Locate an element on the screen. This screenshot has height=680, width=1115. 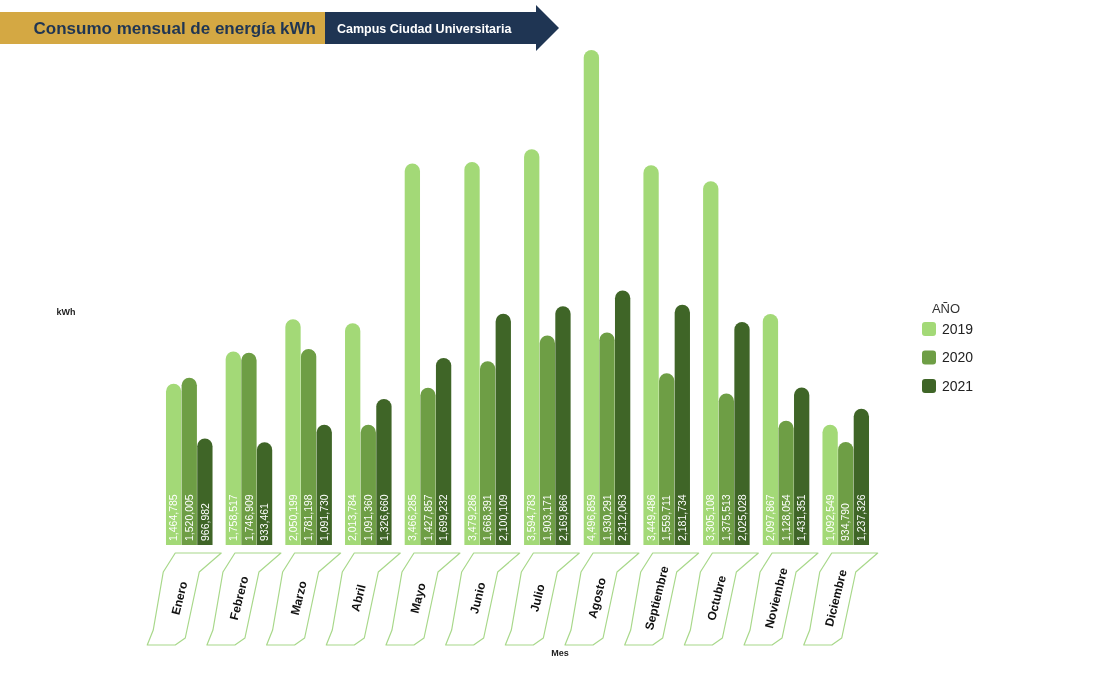
legend-label: 2021 is located at coordinates (958, 385).